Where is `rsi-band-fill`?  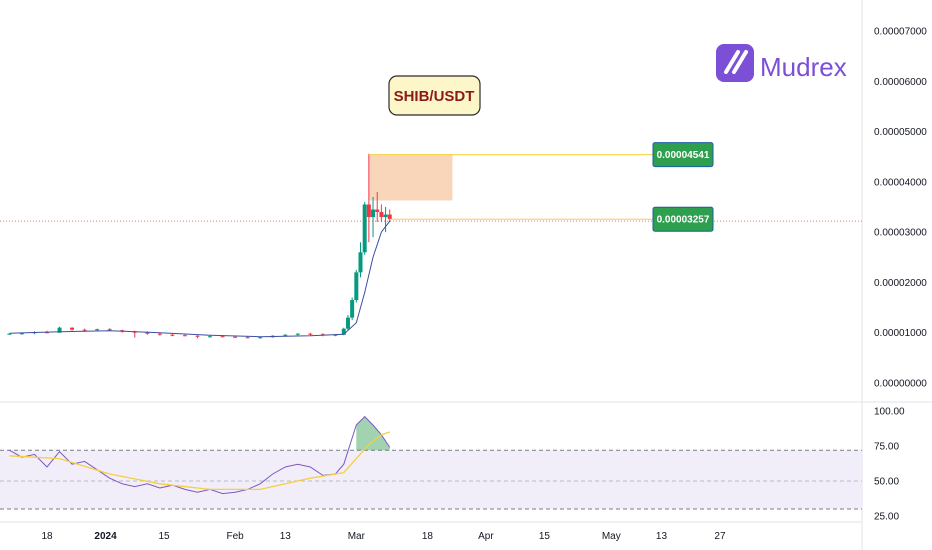
rsi-band-fill is located at coordinates (431, 479).